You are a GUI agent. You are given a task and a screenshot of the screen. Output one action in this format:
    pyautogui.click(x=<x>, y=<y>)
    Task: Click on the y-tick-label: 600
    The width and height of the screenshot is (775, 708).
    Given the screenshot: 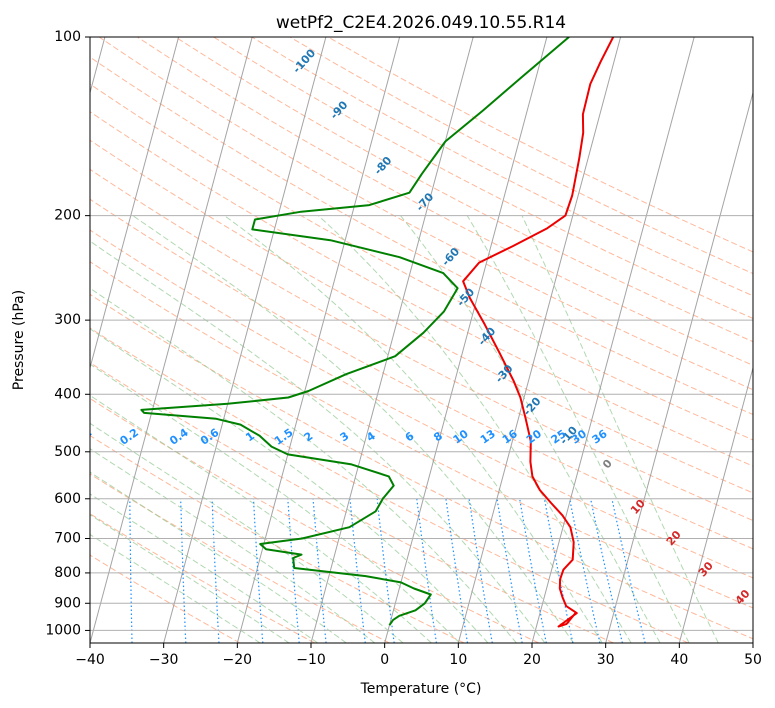 What is the action you would take?
    pyautogui.click(x=67, y=499)
    